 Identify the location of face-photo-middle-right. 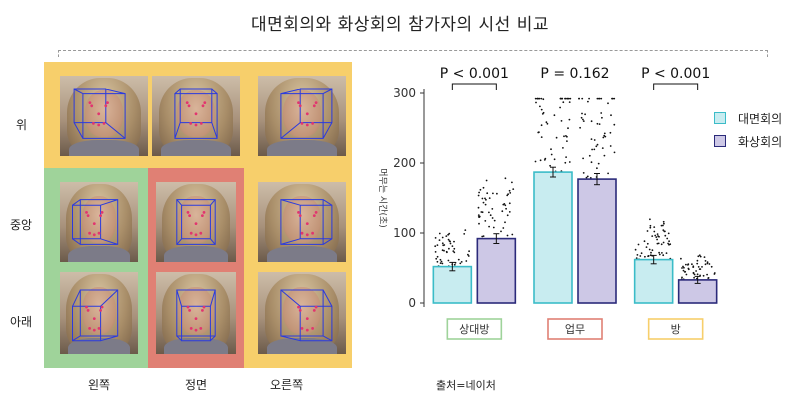
(302, 222).